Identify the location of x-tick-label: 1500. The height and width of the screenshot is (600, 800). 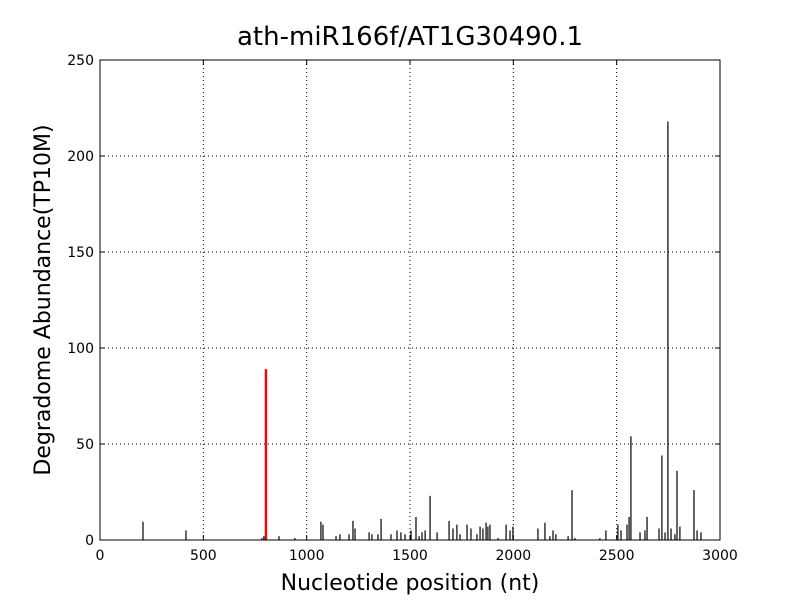
(410, 556).